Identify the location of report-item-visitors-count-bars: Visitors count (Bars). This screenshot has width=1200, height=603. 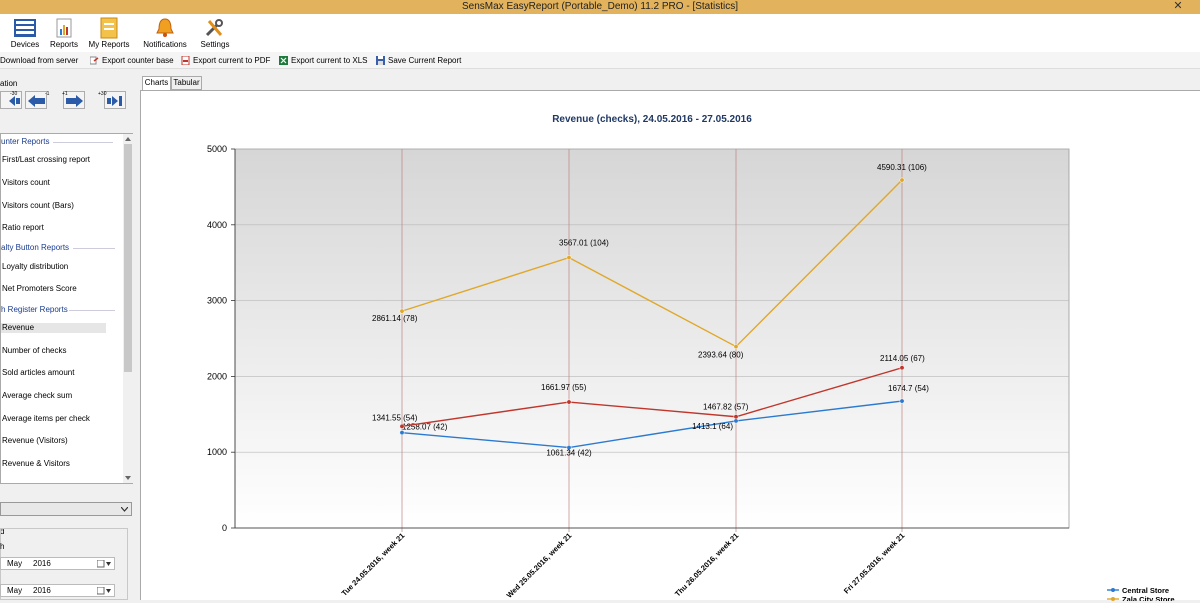
(38, 205).